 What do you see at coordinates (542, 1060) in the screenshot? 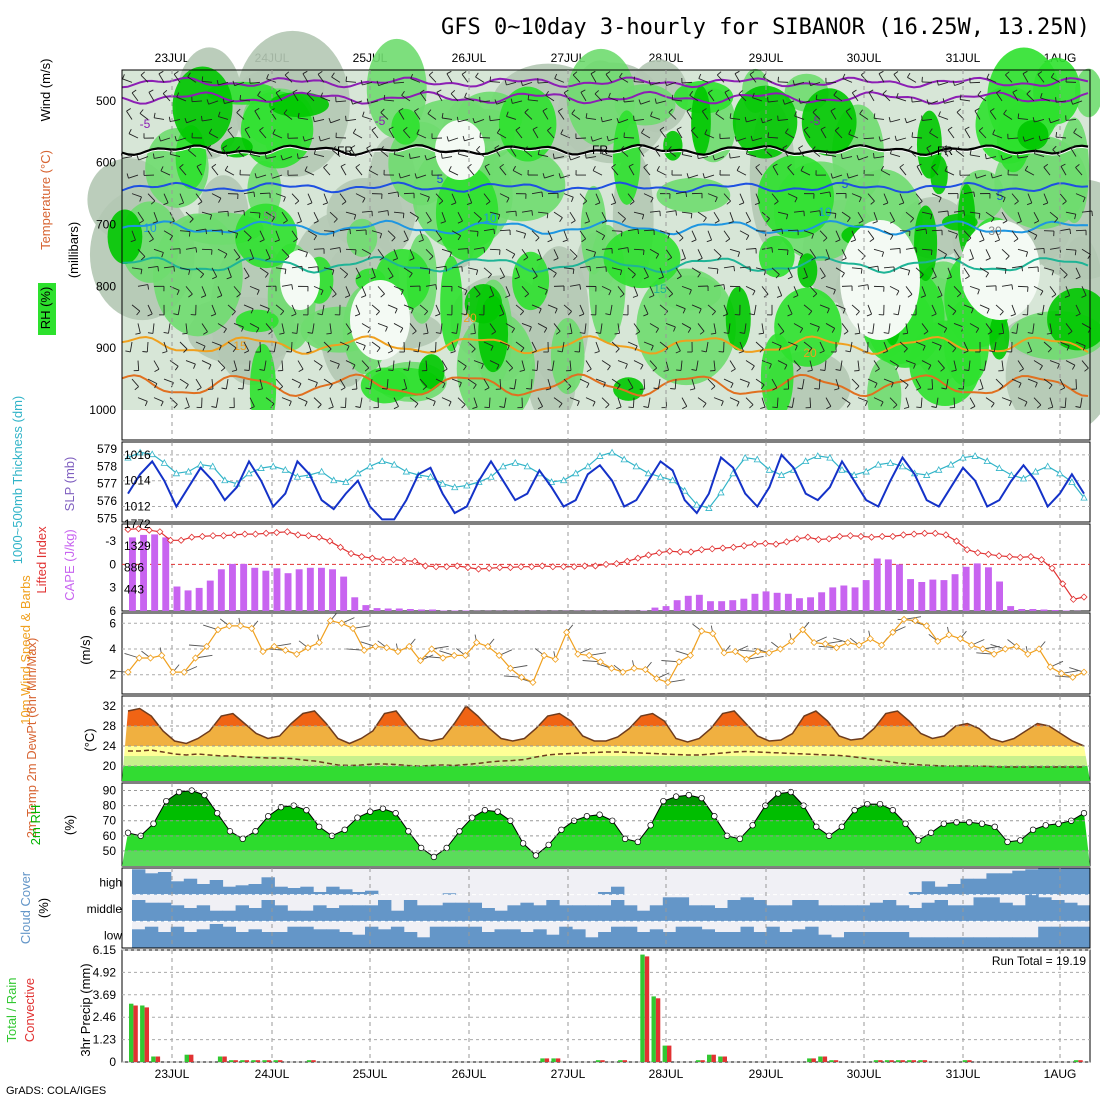
I see `precip-total-bar` at bounding box center [542, 1060].